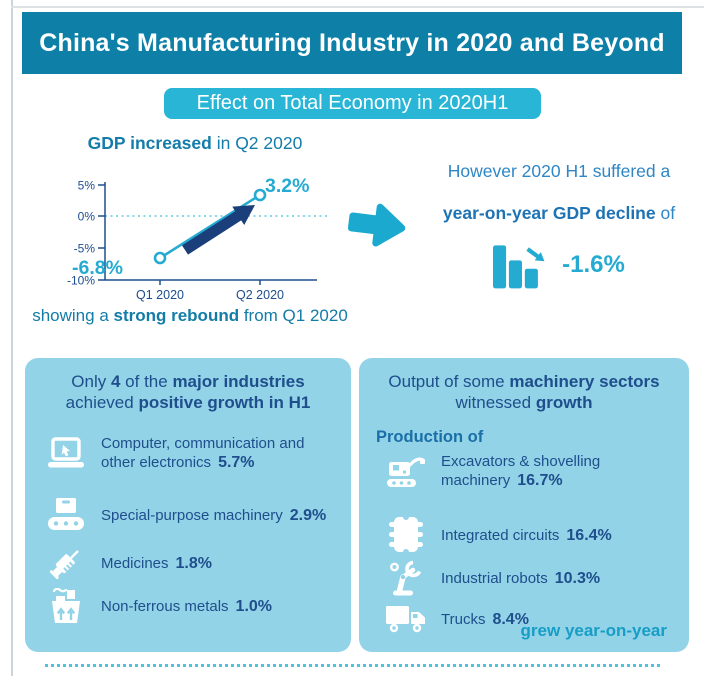  What do you see at coordinates (357, 7) in the screenshot?
I see `top-edge-line` at bounding box center [357, 7].